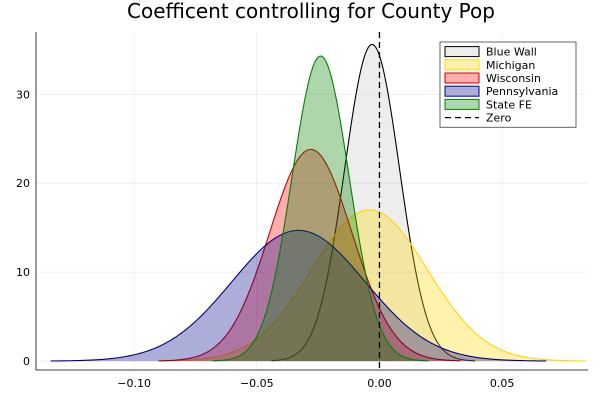 Image resolution: width=600 pixels, height=400 pixels. Describe the element at coordinates (511, 52) in the screenshot. I see `legend-label: Blue Wall` at that location.